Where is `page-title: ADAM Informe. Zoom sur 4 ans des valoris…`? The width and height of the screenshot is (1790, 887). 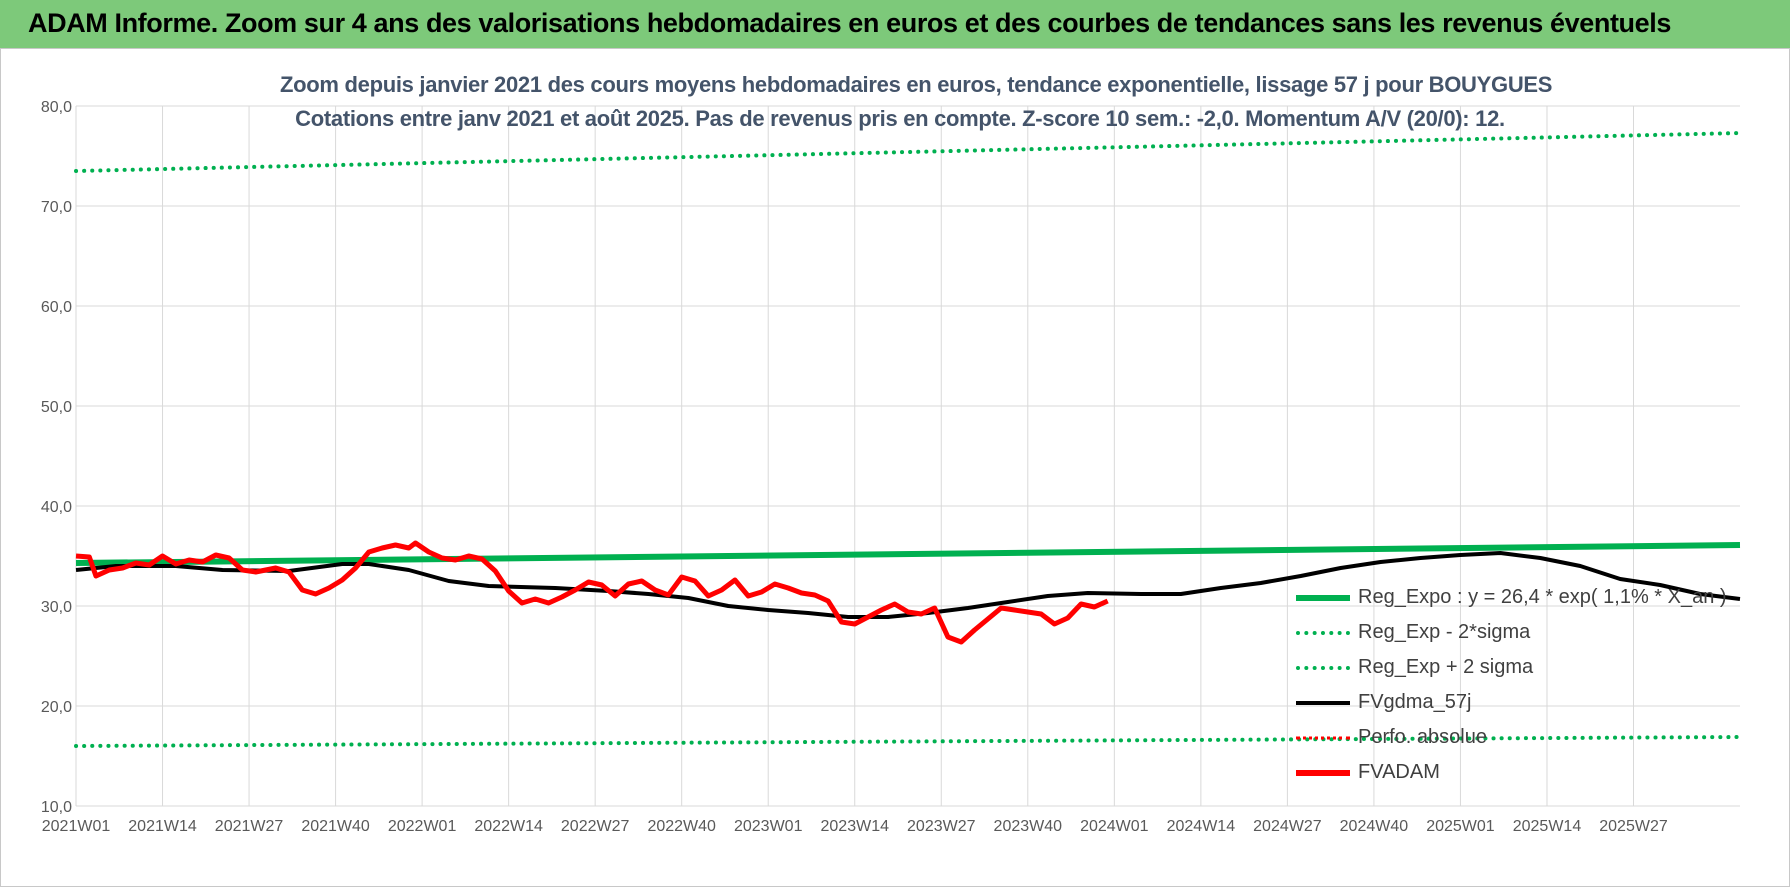 page-title: ADAM Informe. Zoom sur 4 ans des valoris… is located at coordinates (849, 23).